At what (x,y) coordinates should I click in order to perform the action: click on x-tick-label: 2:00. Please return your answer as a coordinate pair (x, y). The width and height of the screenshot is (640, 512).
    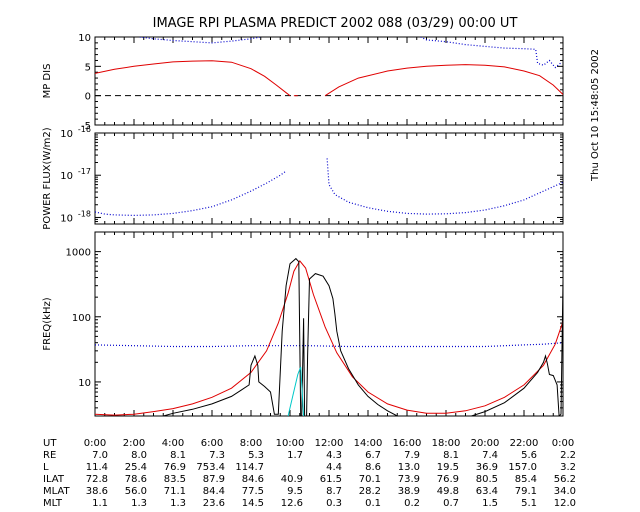
    Looking at the image, I should click on (134, 443).